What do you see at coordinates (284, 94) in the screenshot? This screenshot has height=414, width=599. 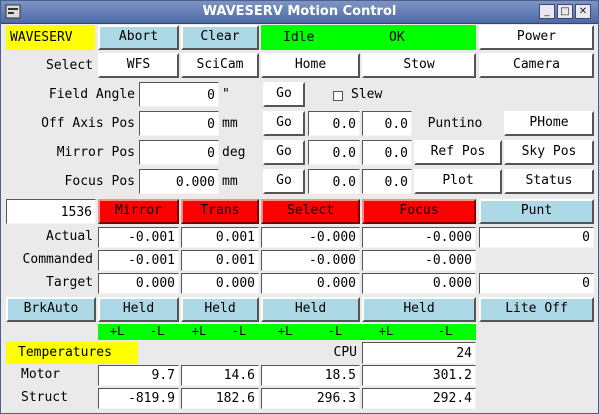 I see `field-angle-go-button: Go` at bounding box center [284, 94].